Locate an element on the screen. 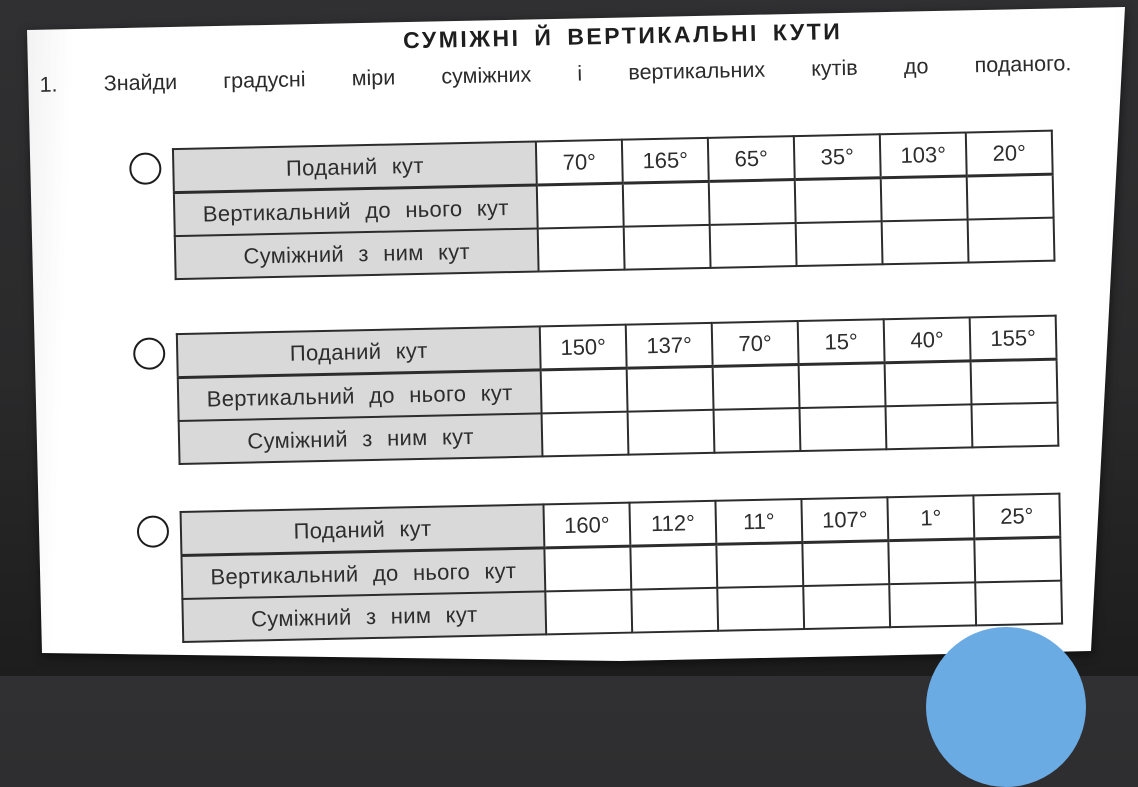 Image resolution: width=1138 pixels, height=787 pixels. given-angle-cell: 1° is located at coordinates (931, 518).